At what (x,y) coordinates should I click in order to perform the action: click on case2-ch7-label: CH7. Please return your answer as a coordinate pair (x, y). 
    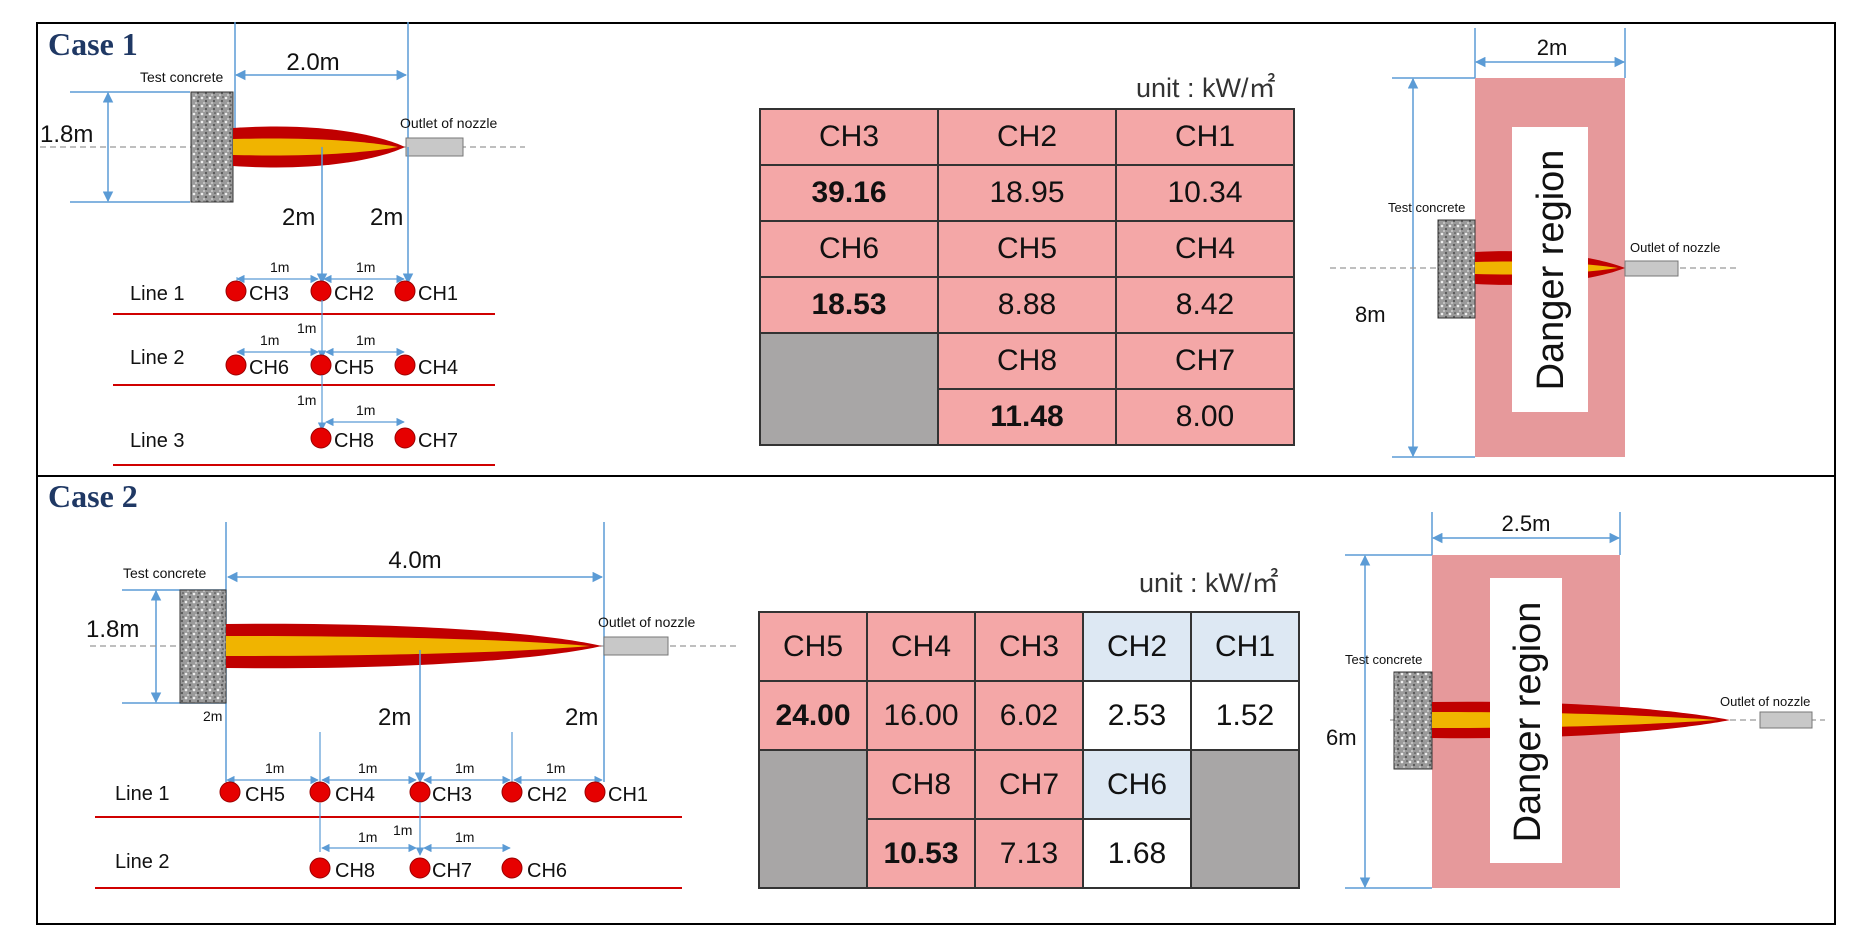
    Looking at the image, I should click on (452, 871).